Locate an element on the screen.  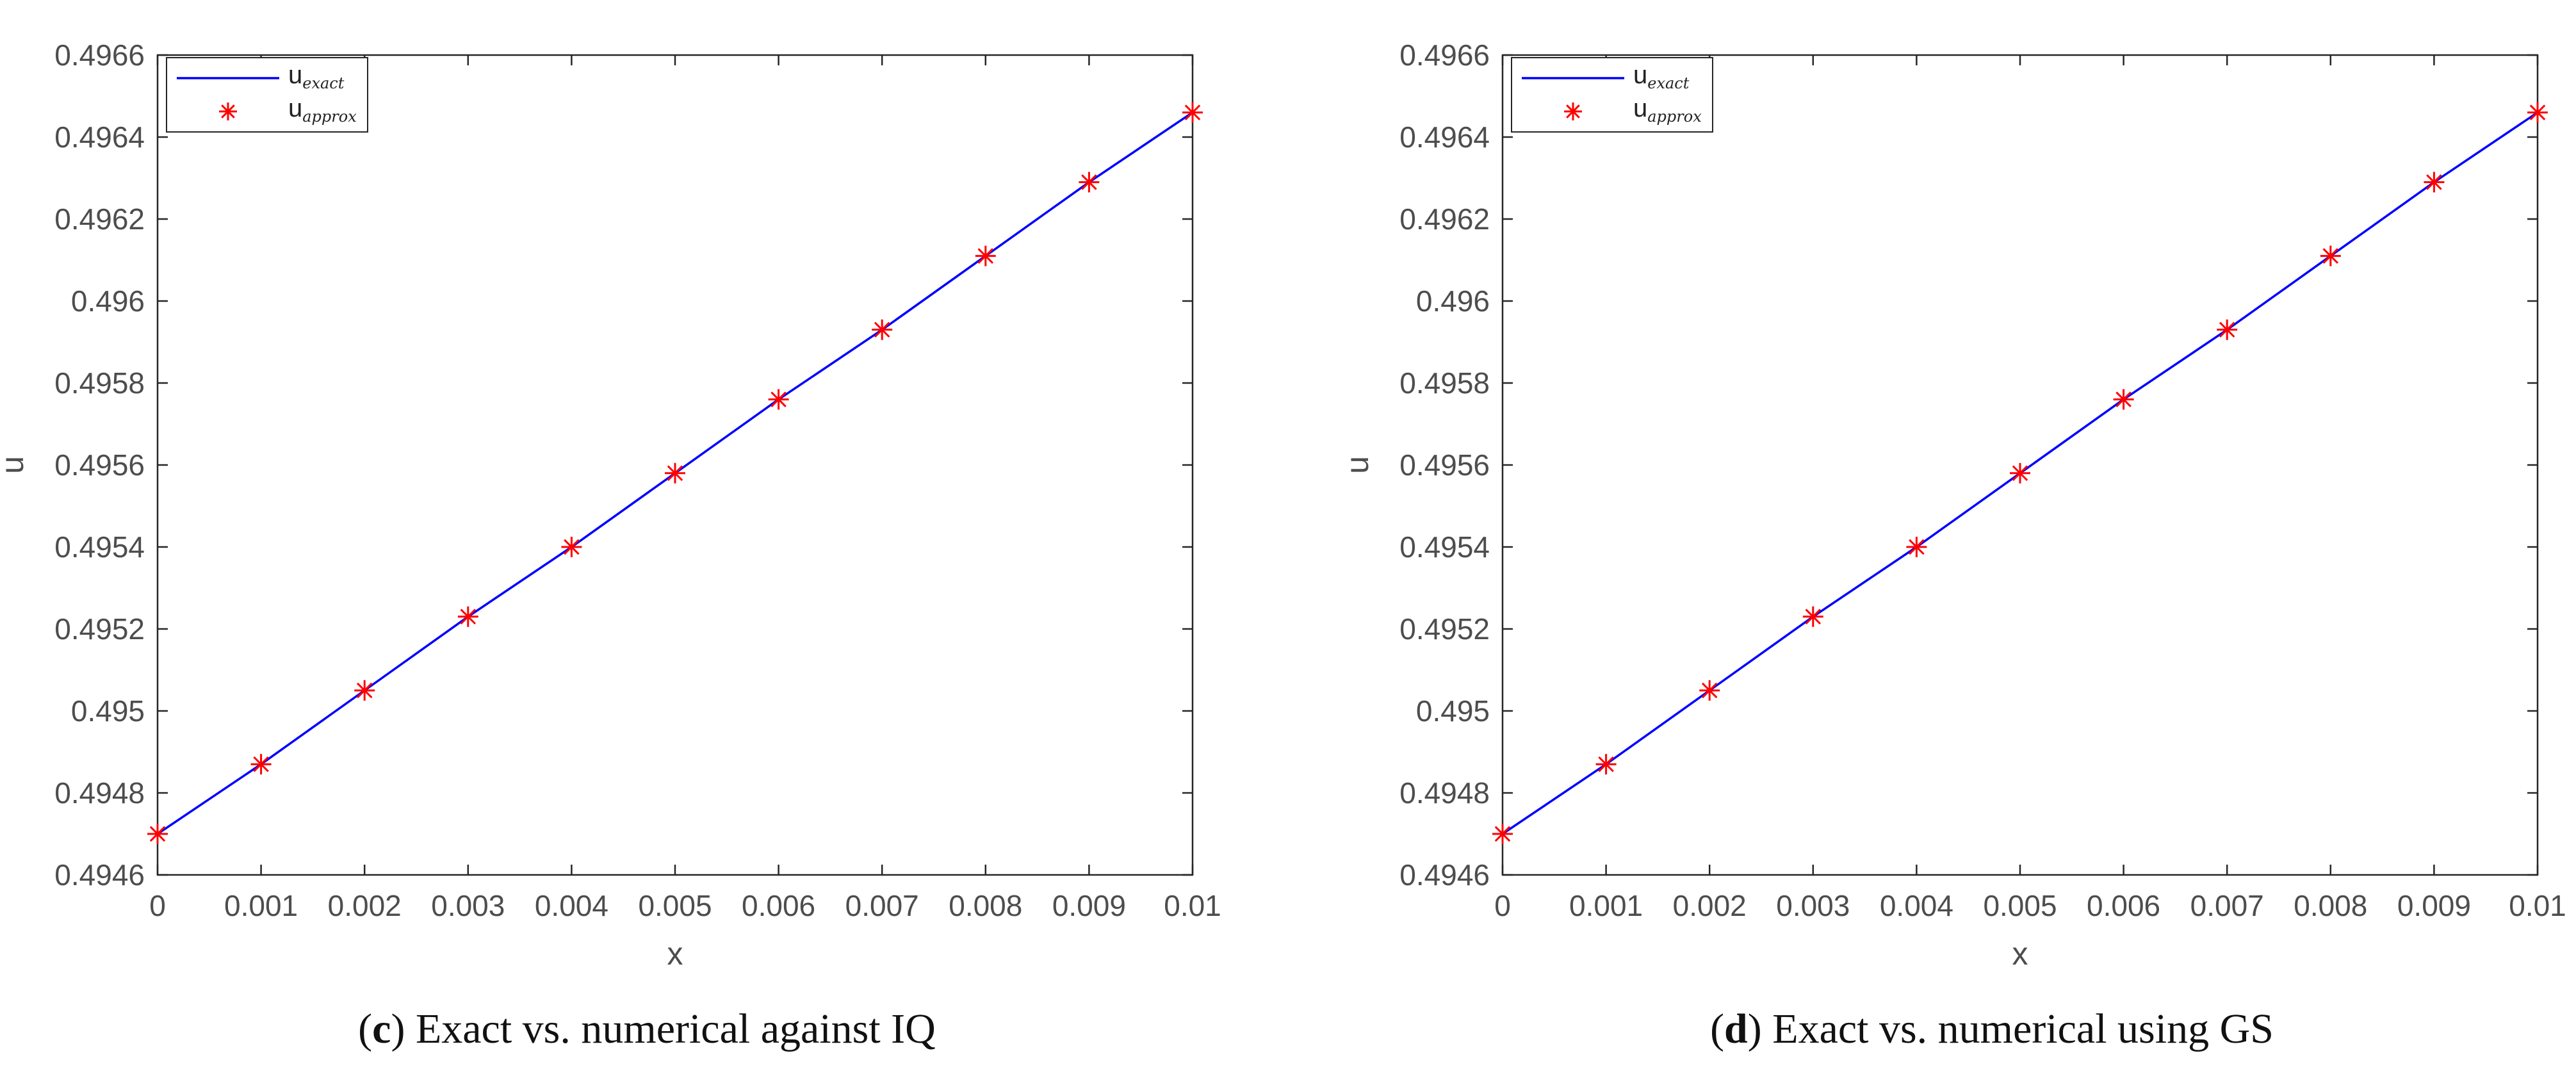
x-tick-label: 0.004 is located at coordinates (1916, 905).